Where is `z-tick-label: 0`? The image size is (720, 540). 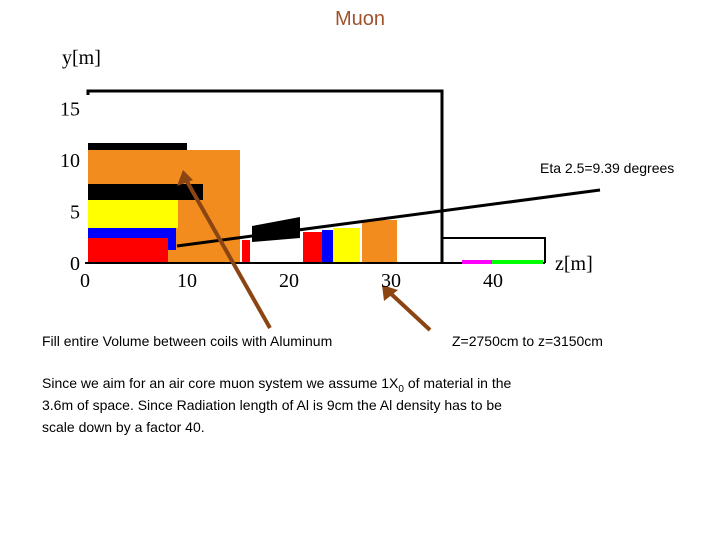
z-tick-label: 0 is located at coordinates (85, 281).